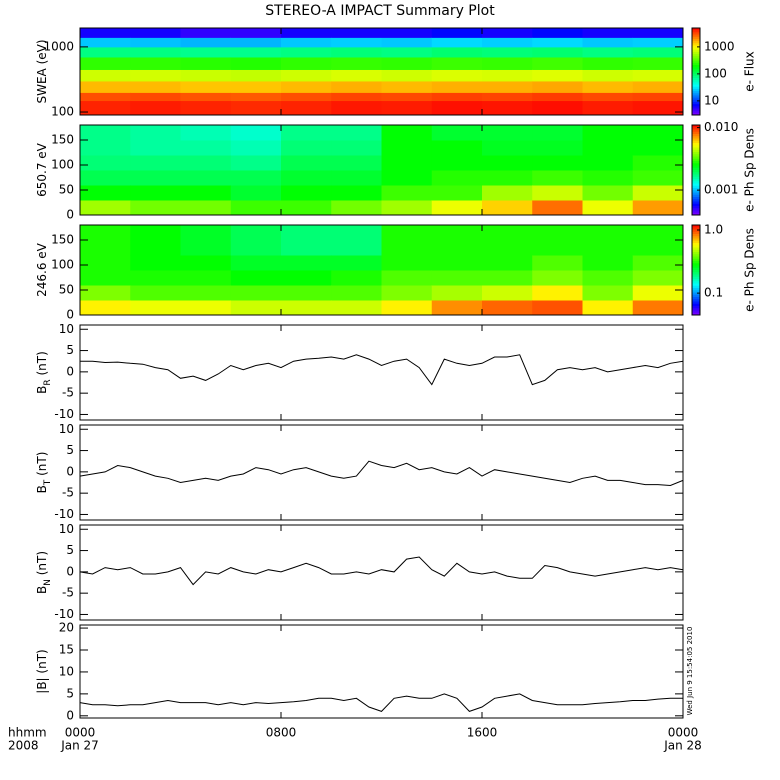 The width and height of the screenshot is (780, 780). Describe the element at coordinates (68, 593) in the screenshot. I see `y-tick-label: -5` at that location.